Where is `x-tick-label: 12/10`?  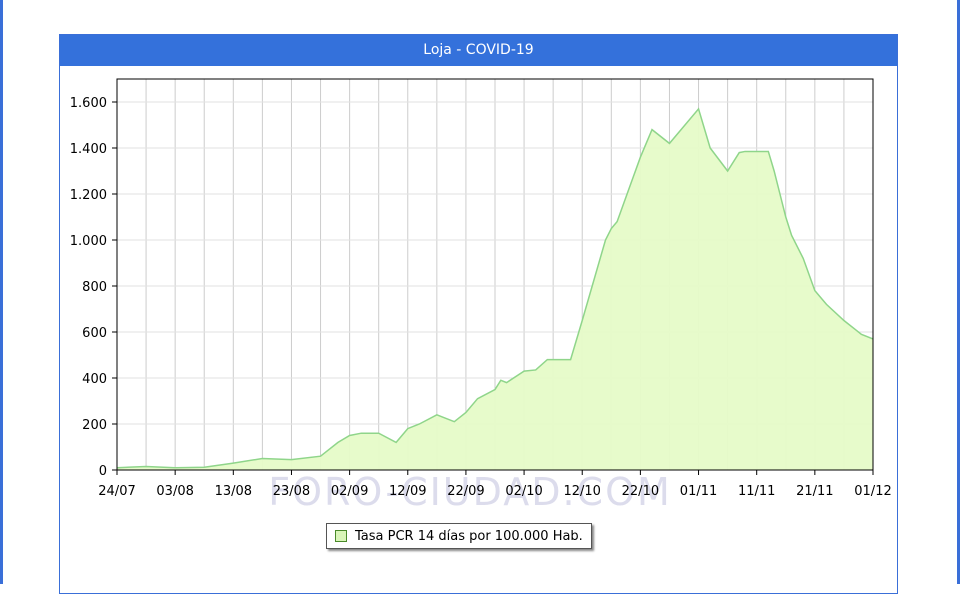
x-tick-label: 12/10 is located at coordinates (581, 491).